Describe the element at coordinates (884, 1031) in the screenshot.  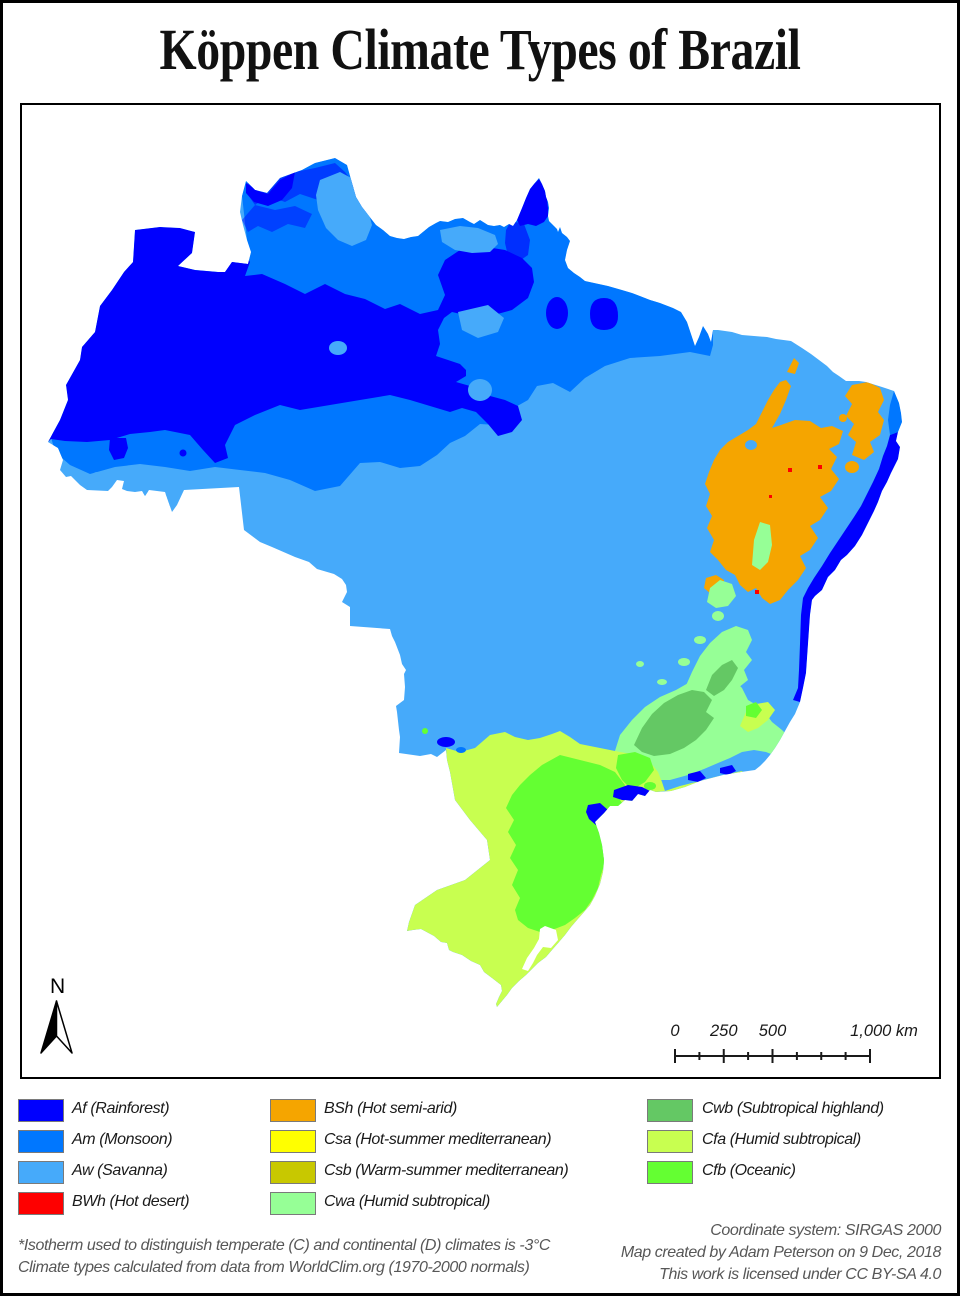
I see `svg-text: 1,000 km` at that location.